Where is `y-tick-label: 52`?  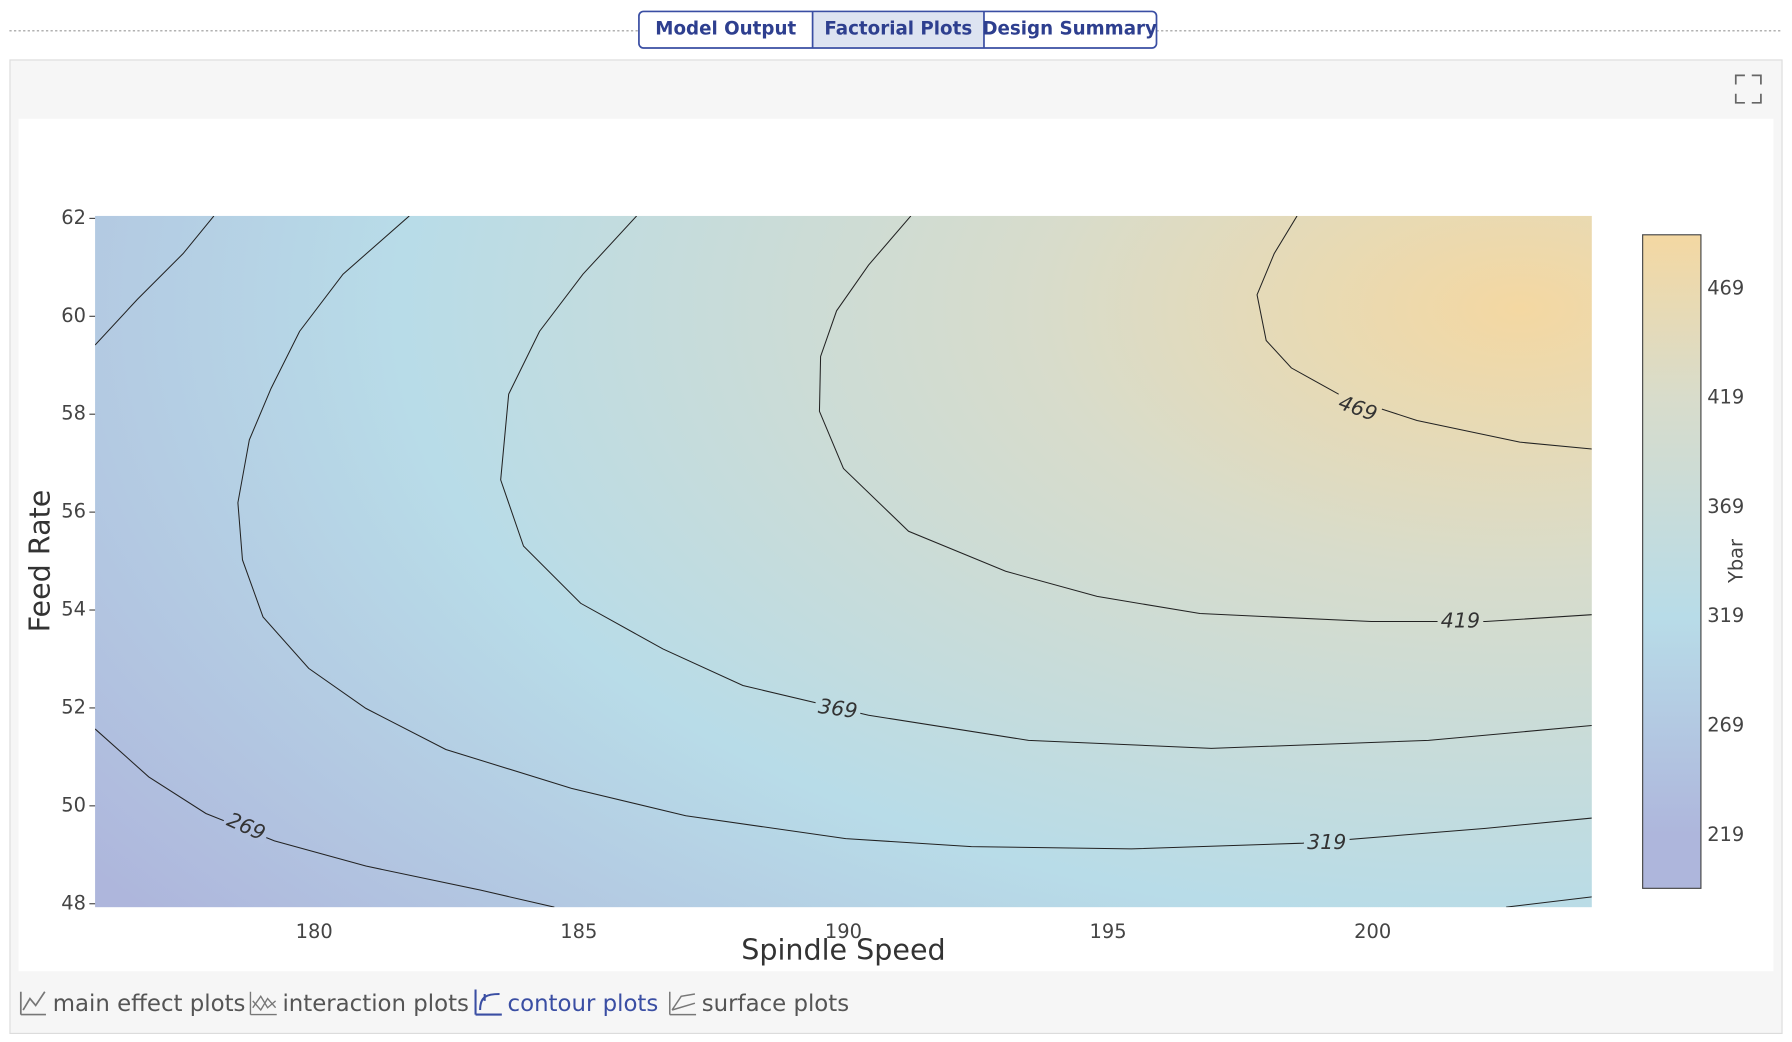
y-tick-label: 52 is located at coordinates (73, 706).